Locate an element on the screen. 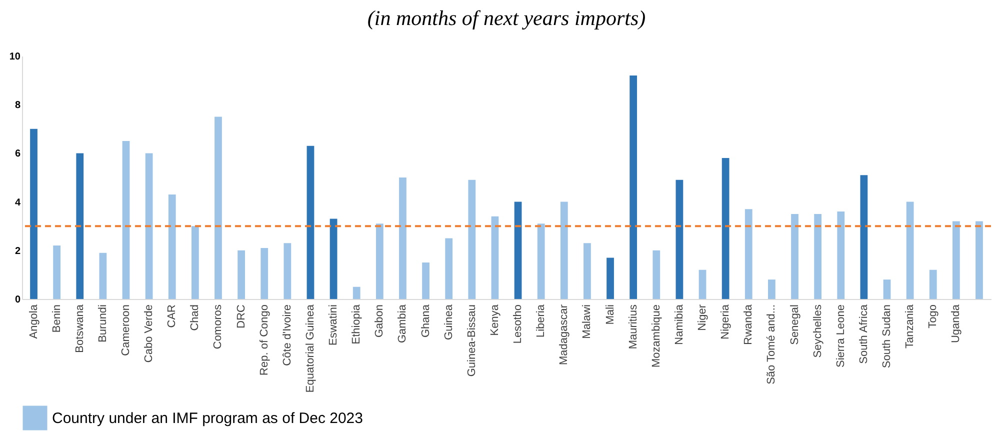 Image resolution: width=994 pixels, height=437 pixels. x-tick-label: Comoros is located at coordinates (218, 327).